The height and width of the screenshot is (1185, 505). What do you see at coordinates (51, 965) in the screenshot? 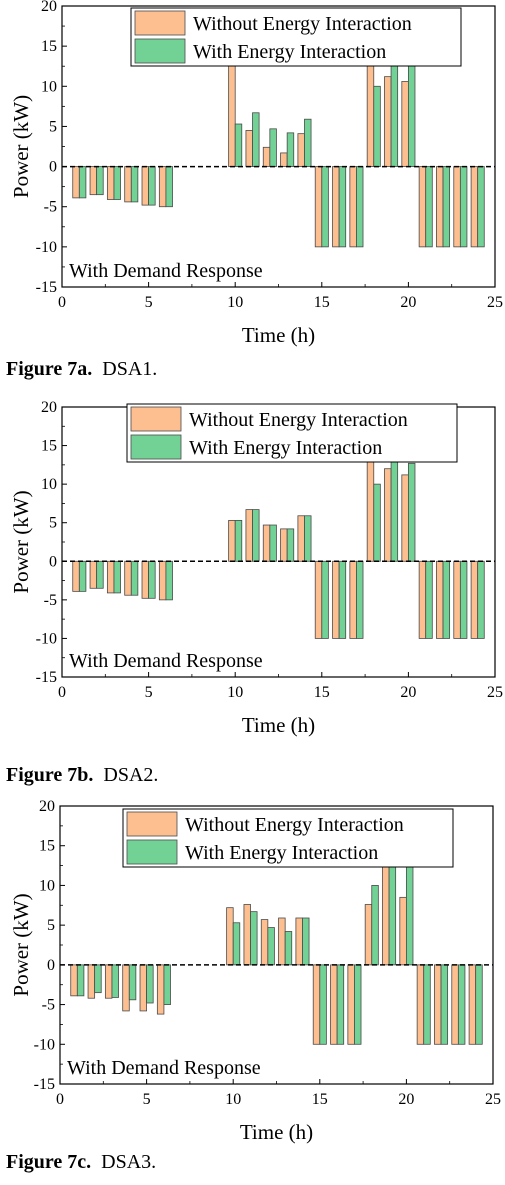
I see `y-tick-label: 0` at bounding box center [51, 965].